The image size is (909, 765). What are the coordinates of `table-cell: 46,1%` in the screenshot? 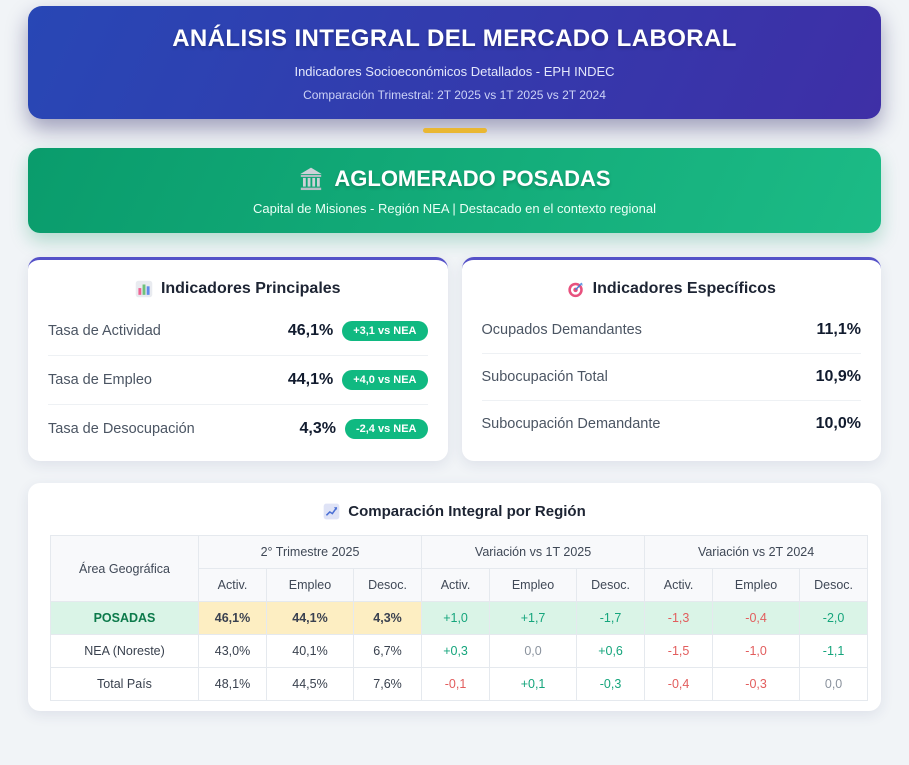 It's located at (232, 618).